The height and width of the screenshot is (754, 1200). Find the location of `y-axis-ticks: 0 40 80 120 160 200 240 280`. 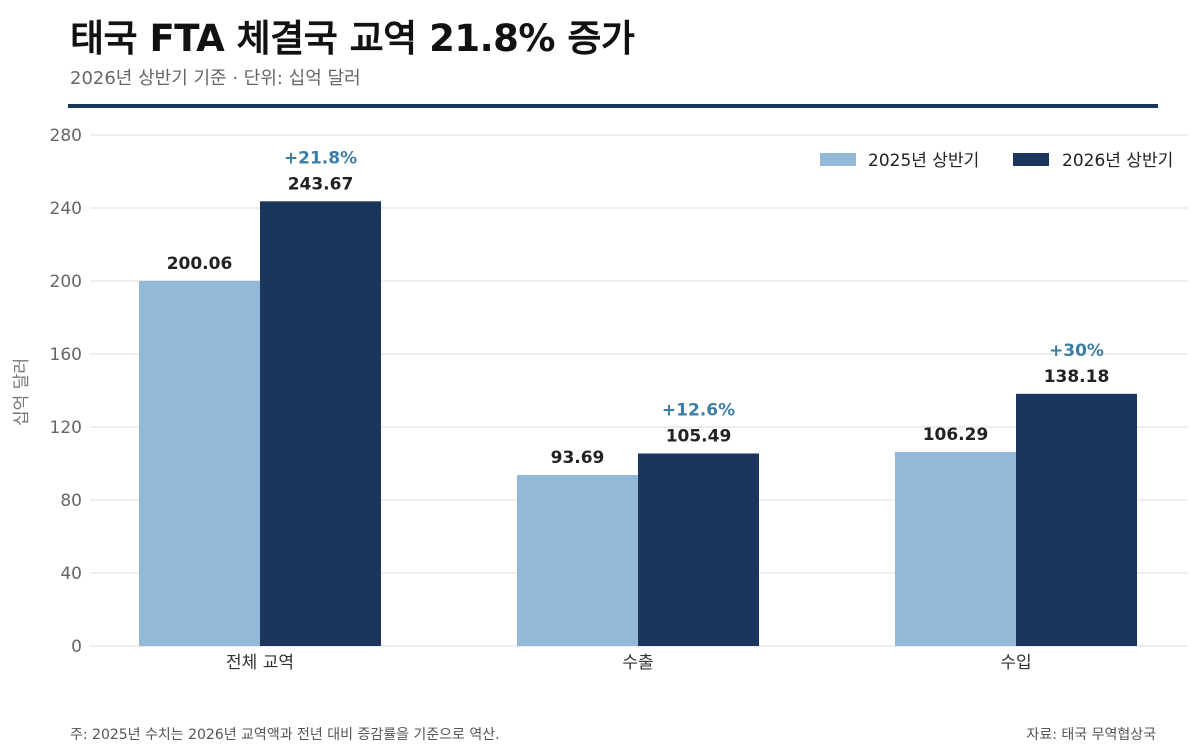

y-axis-ticks: 0 40 80 120 160 200 240 280 is located at coordinates (66, 391).